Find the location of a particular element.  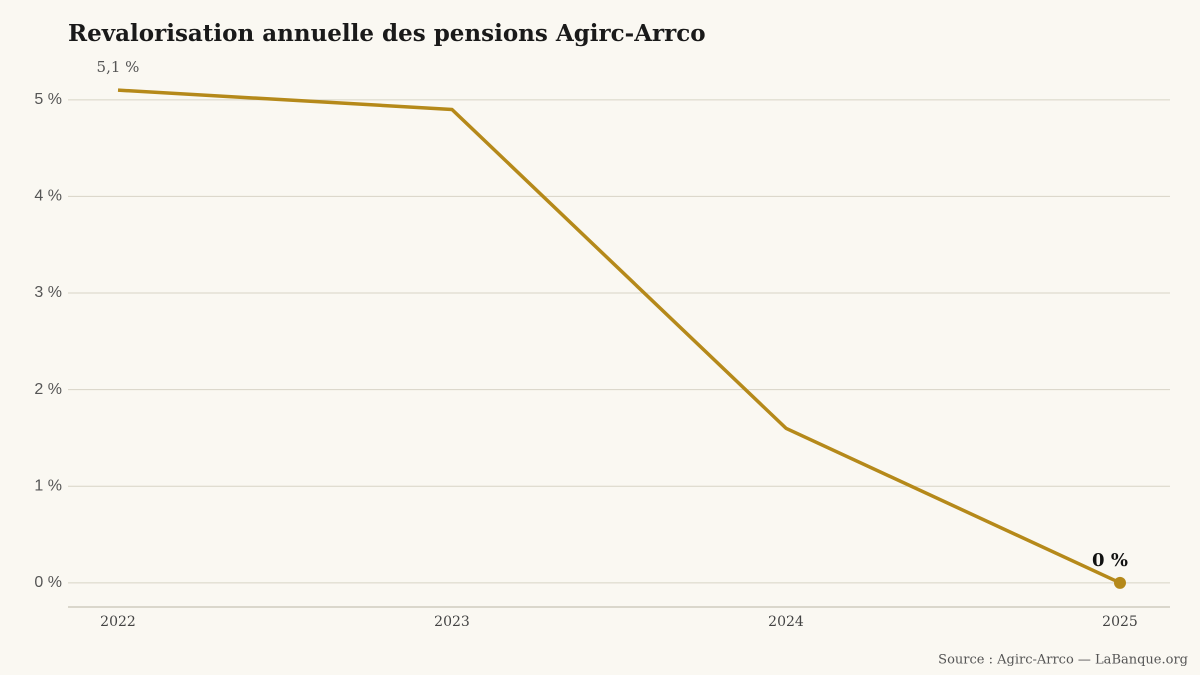

y-tick-label: 2 % is located at coordinates (48, 389).